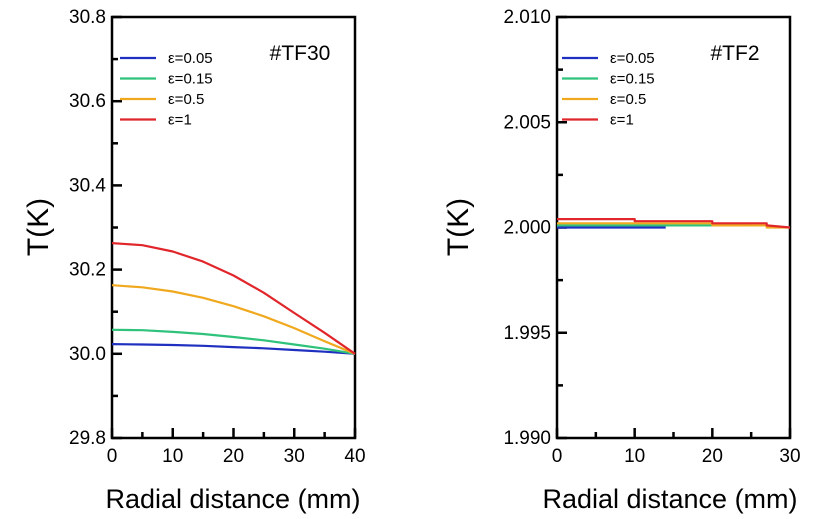 Image resolution: width=825 pixels, height=519 pixels. What do you see at coordinates (300, 53) in the screenshot?
I see `sample-annotation: #TF30` at bounding box center [300, 53].